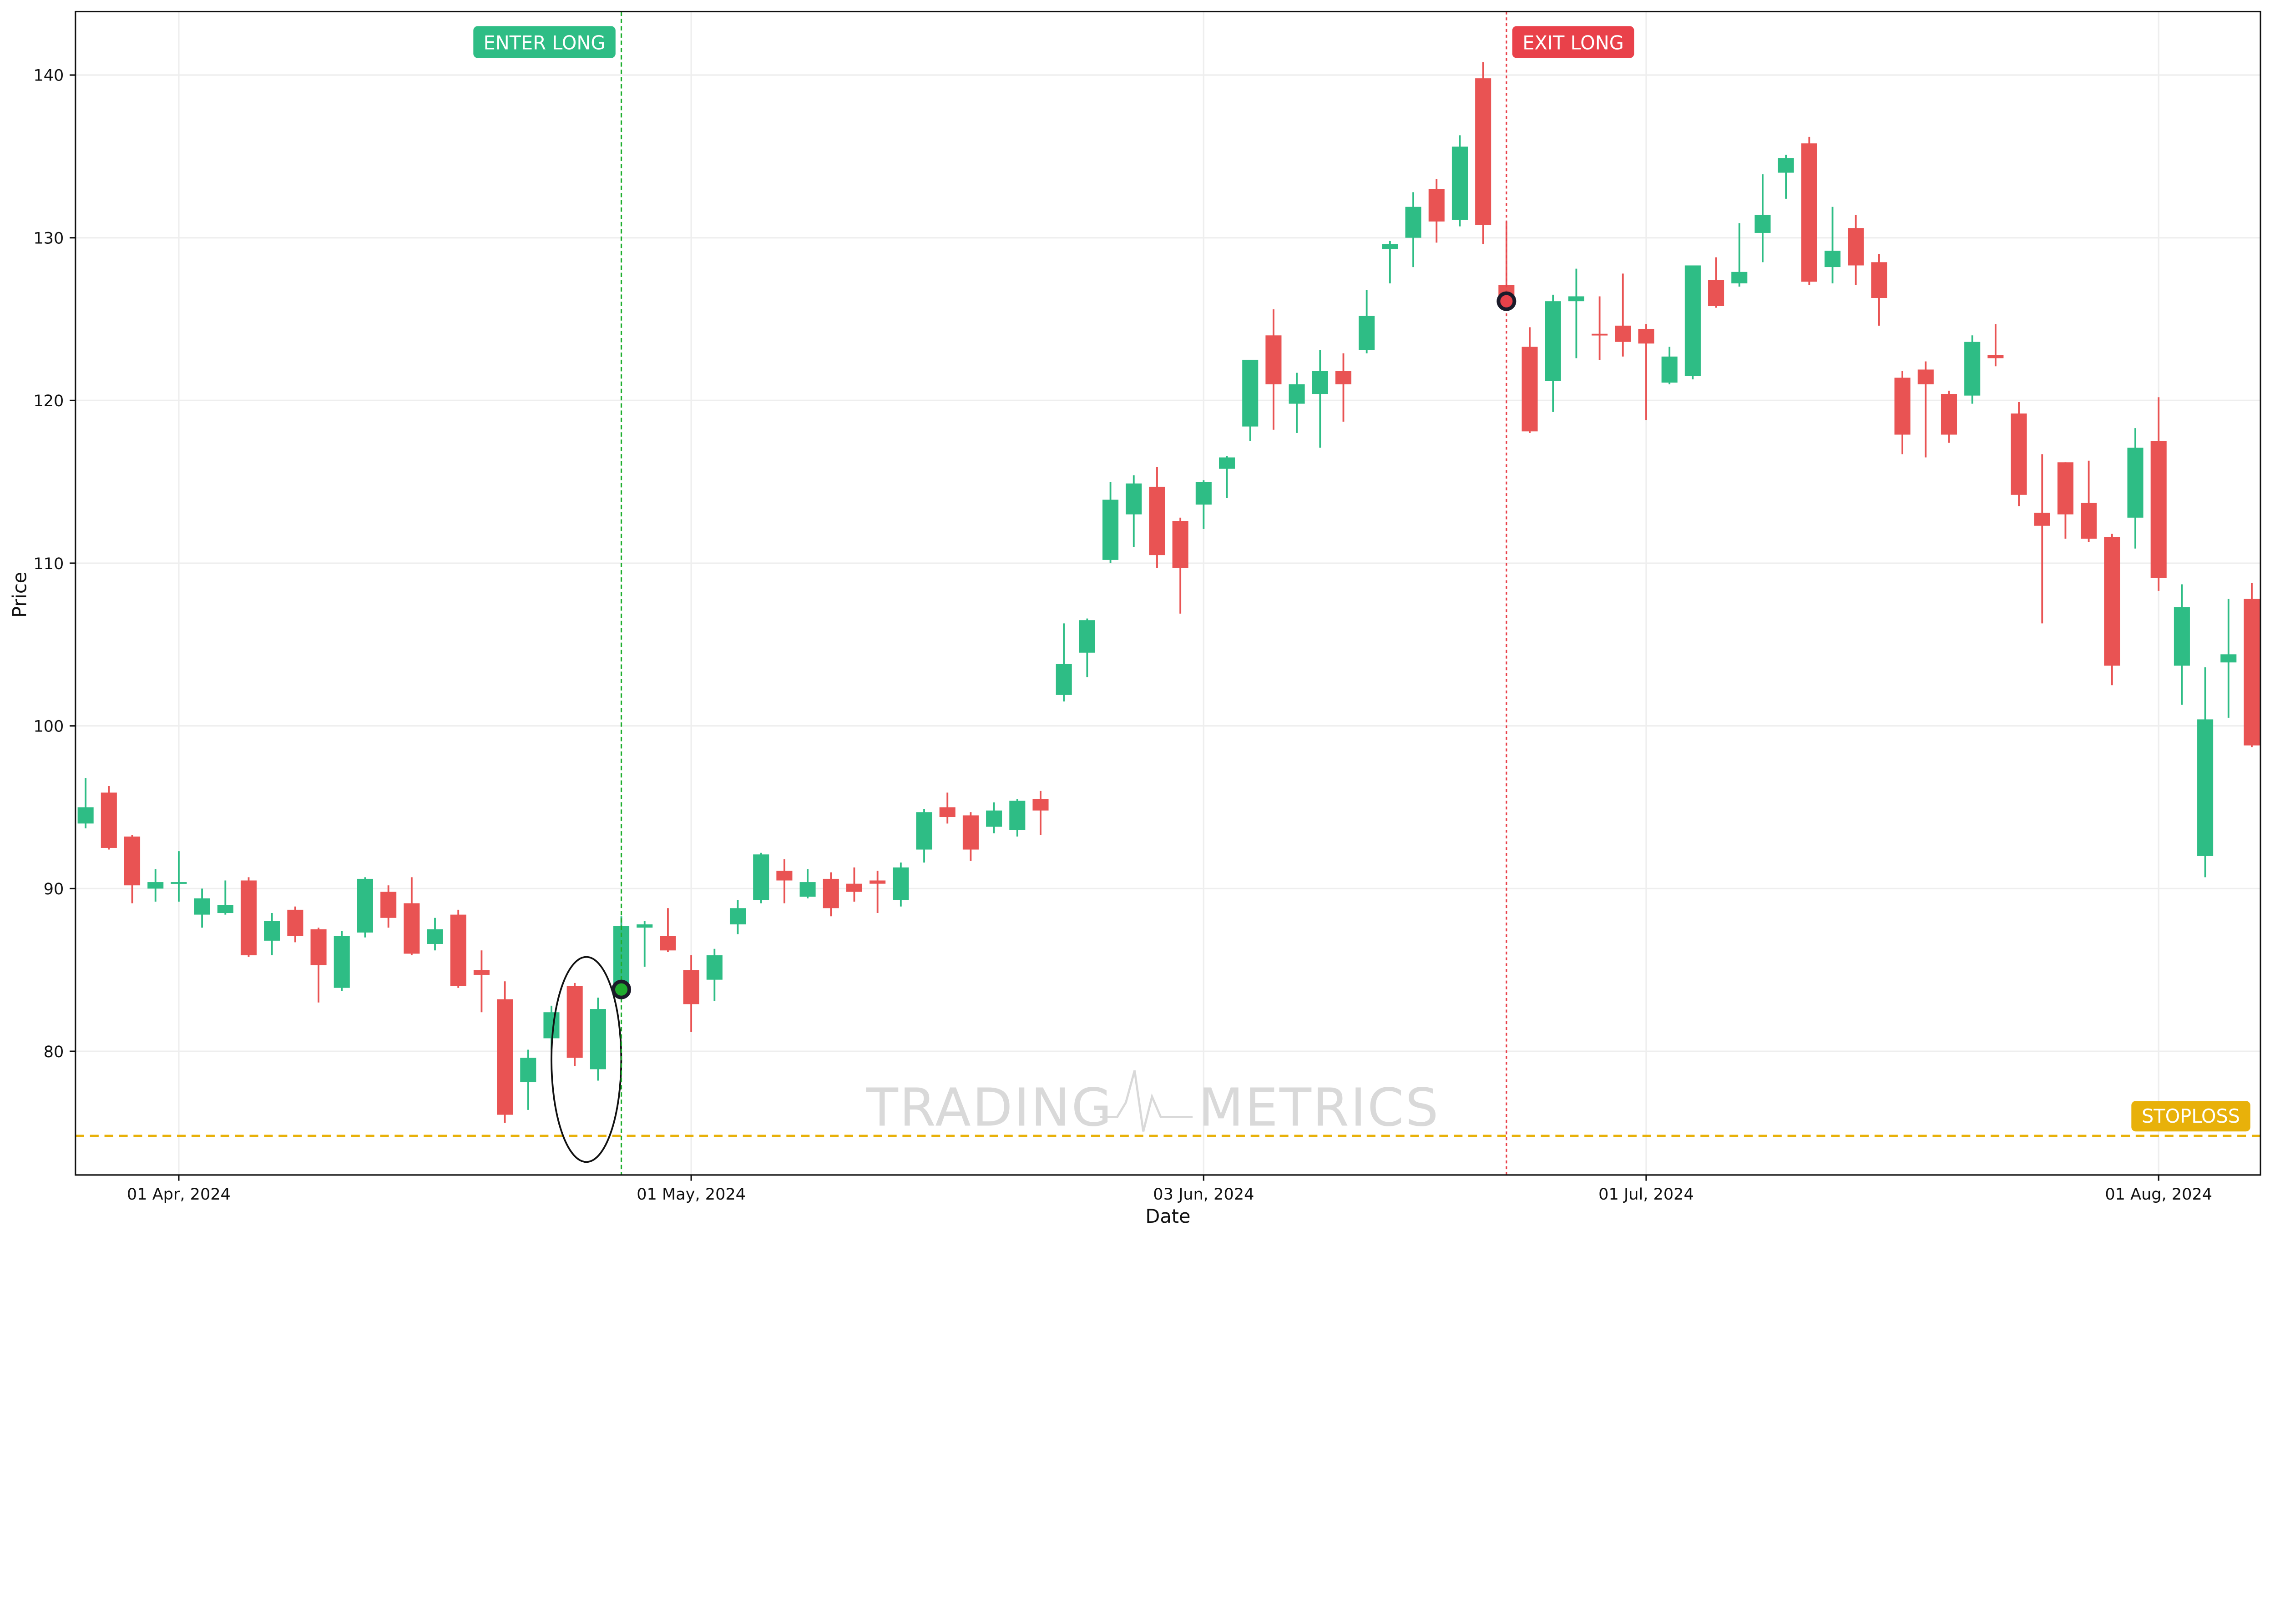 The image size is (2275, 1624). What do you see at coordinates (2159, 1194) in the screenshot?
I see `x-tick-label: 01 Aug, 2024` at bounding box center [2159, 1194].